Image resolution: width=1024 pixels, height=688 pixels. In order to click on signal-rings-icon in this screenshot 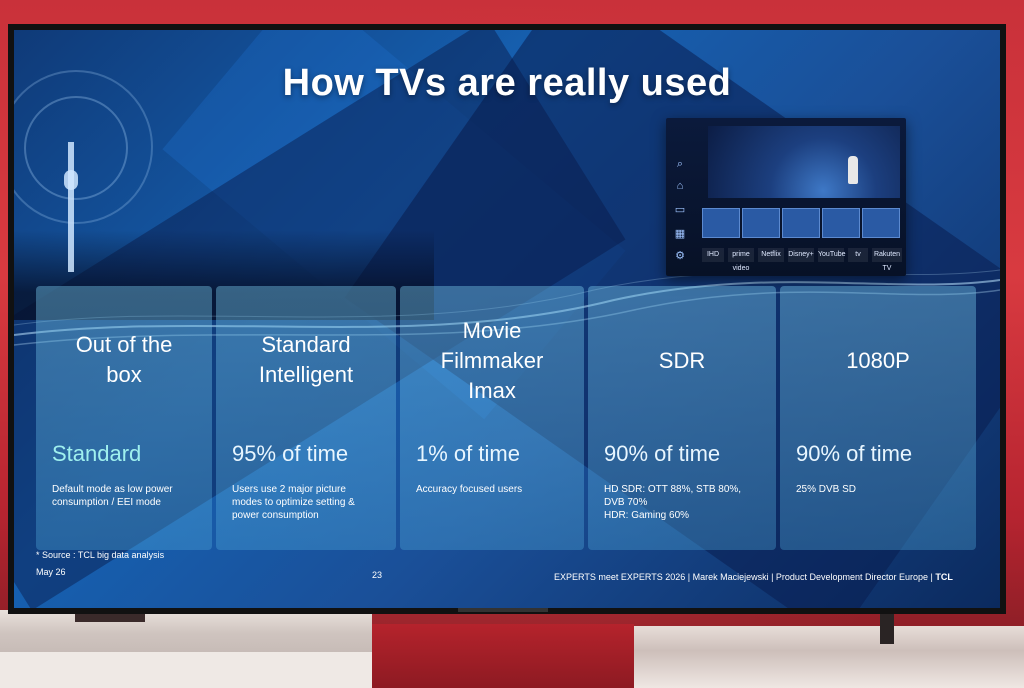, I will do `click(83, 147)`.